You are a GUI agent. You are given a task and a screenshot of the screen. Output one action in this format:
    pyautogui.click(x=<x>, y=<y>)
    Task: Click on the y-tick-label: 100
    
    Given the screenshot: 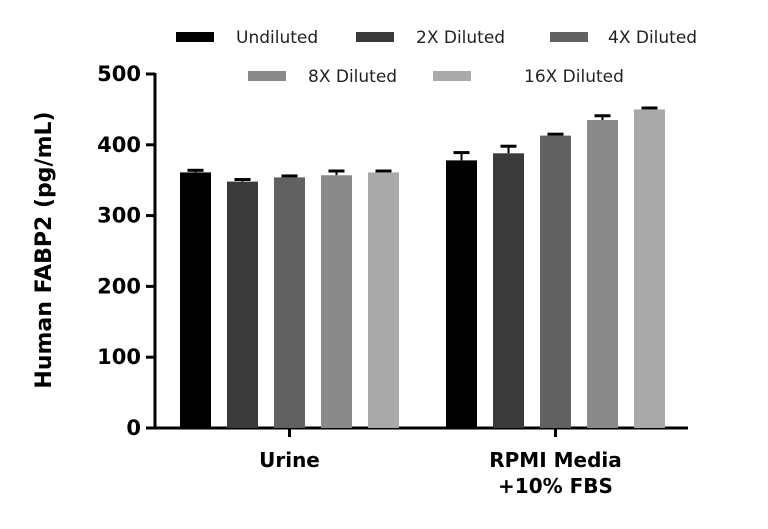 What is the action you would take?
    pyautogui.click(x=119, y=357)
    